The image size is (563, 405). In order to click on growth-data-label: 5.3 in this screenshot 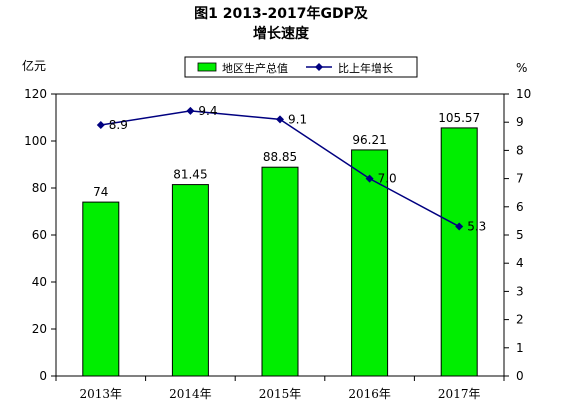, I will do `click(476, 227)`.